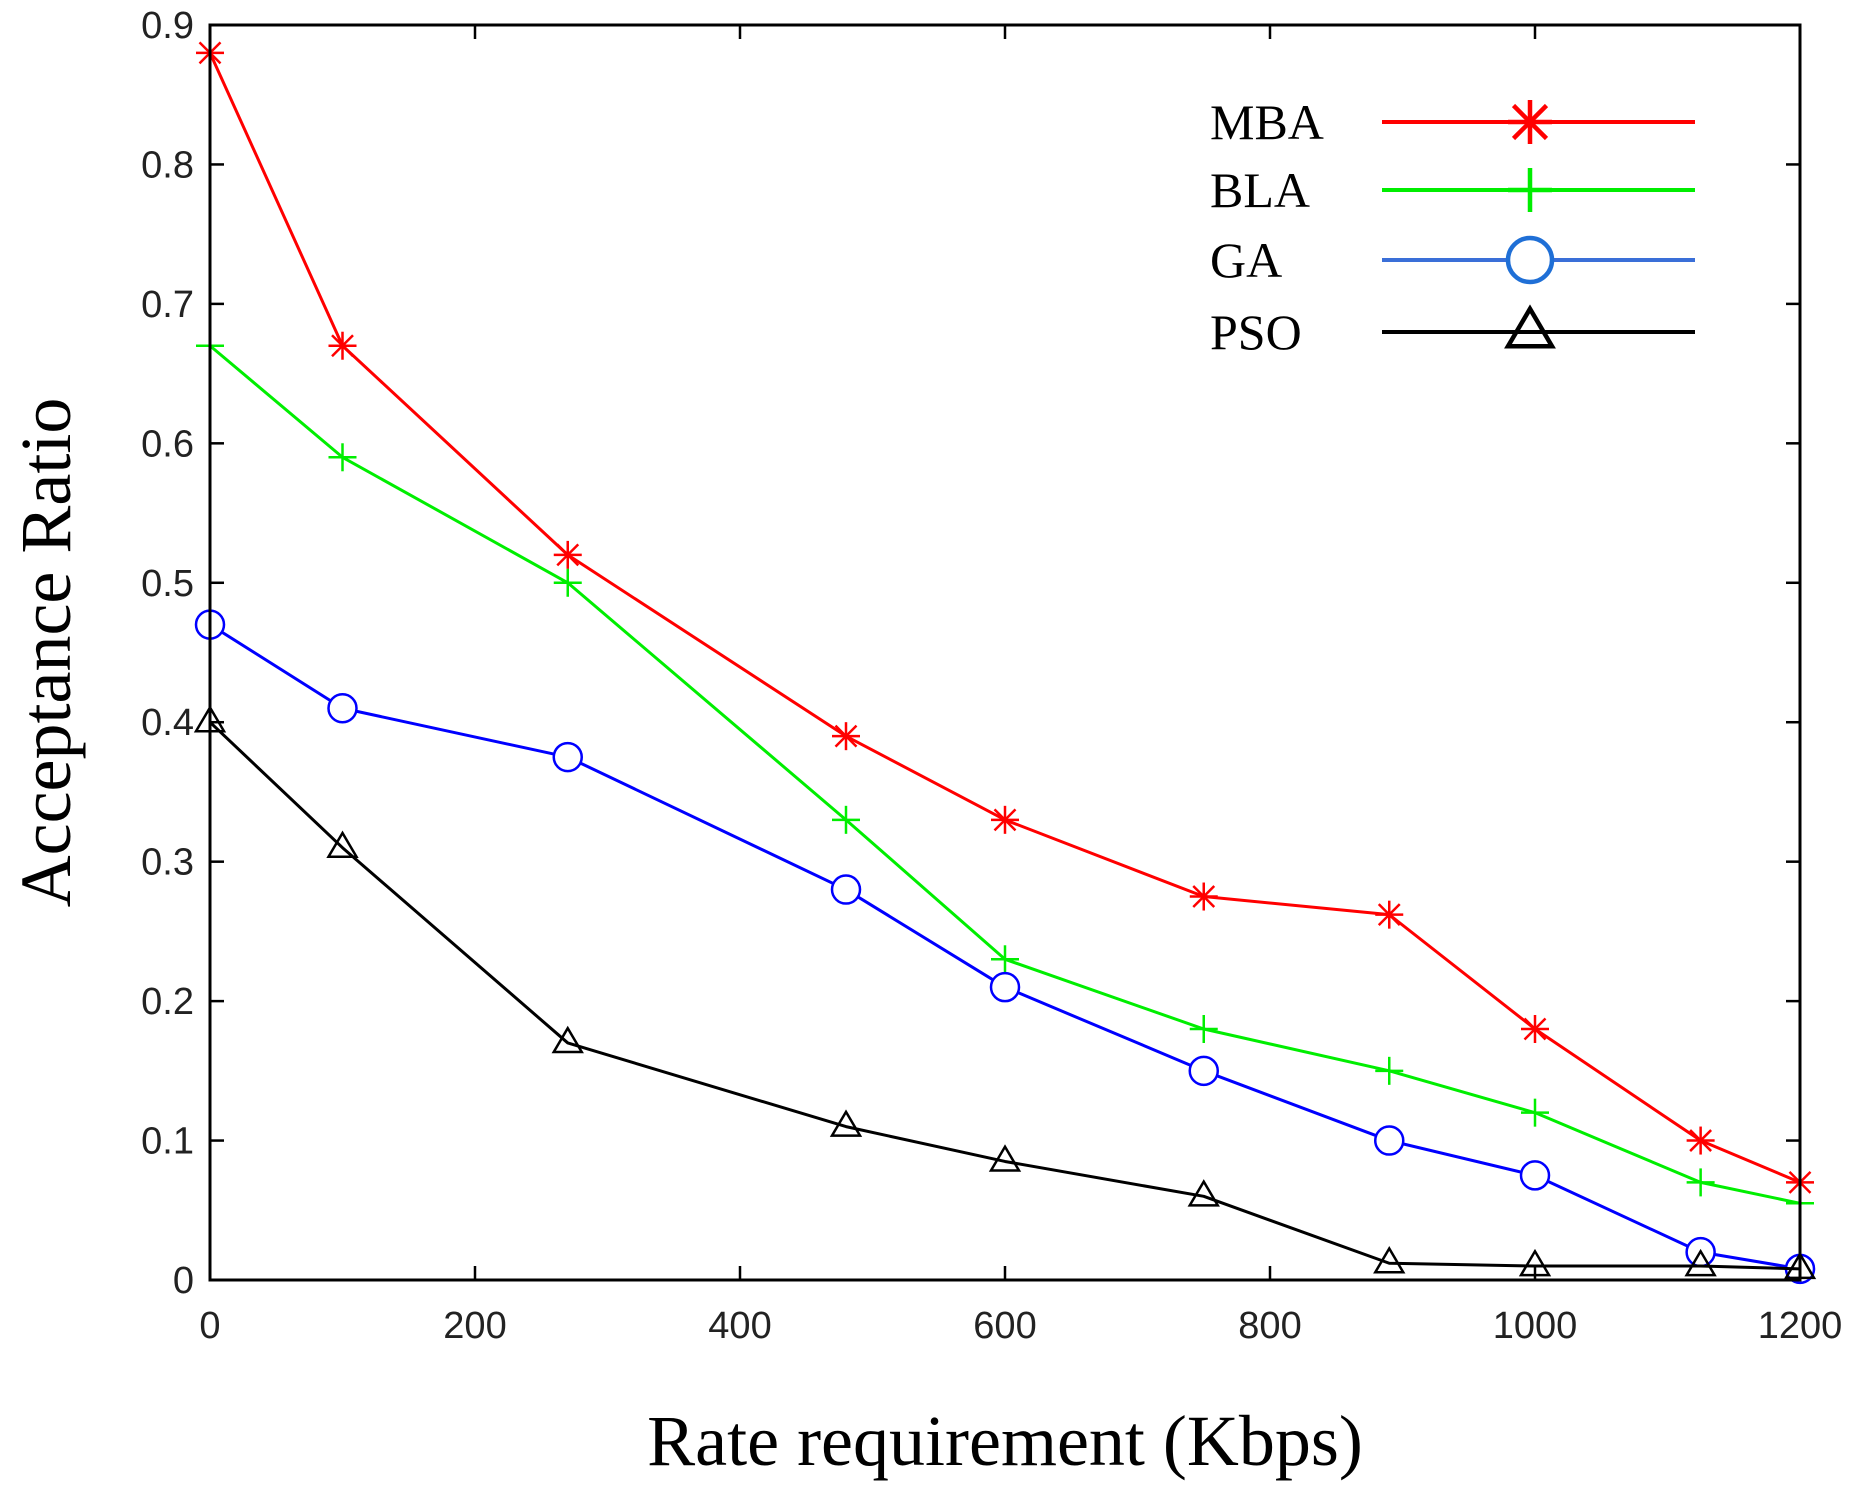 This screenshot has height=1510, width=1854. Describe the element at coordinates (167, 1142) in the screenshot. I see `y-tick-label: 0.1` at that location.